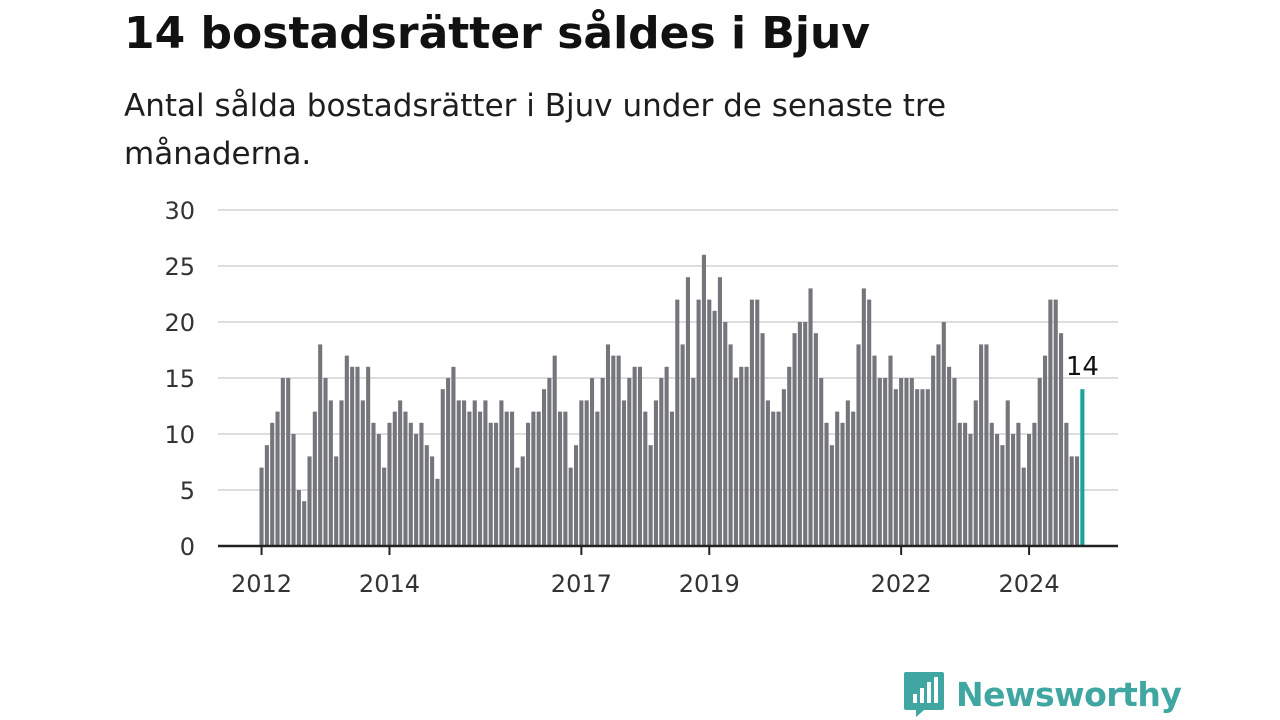 The width and height of the screenshot is (1280, 720). Describe the element at coordinates (261, 584) in the screenshot. I see `x-tick-label: 2012` at that location.